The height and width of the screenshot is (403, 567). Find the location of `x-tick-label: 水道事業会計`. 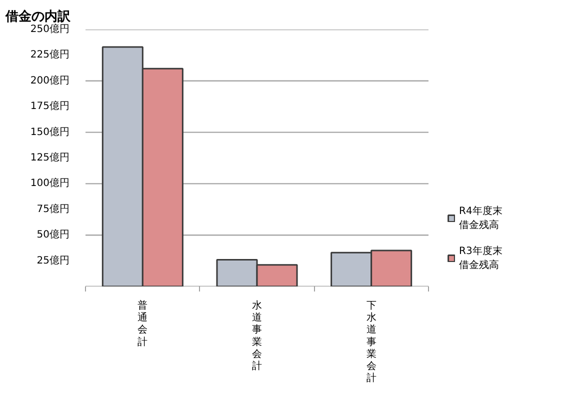

x-tick-label: 水道事業会計 is located at coordinates (257, 336).